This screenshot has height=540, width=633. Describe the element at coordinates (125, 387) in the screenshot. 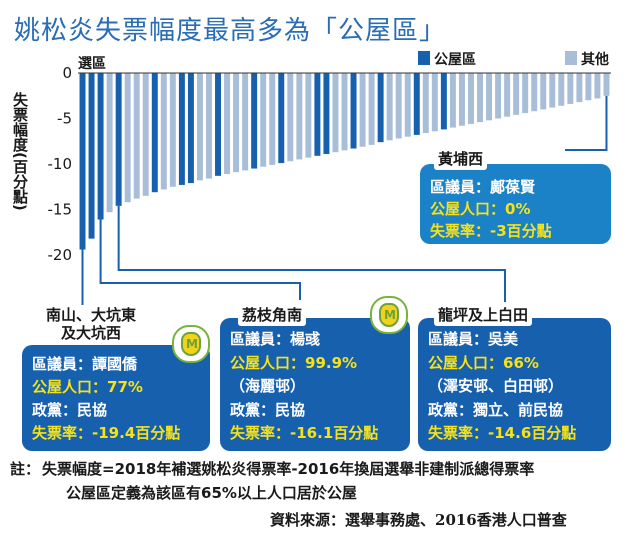

I see `public-value: 77%` at that location.